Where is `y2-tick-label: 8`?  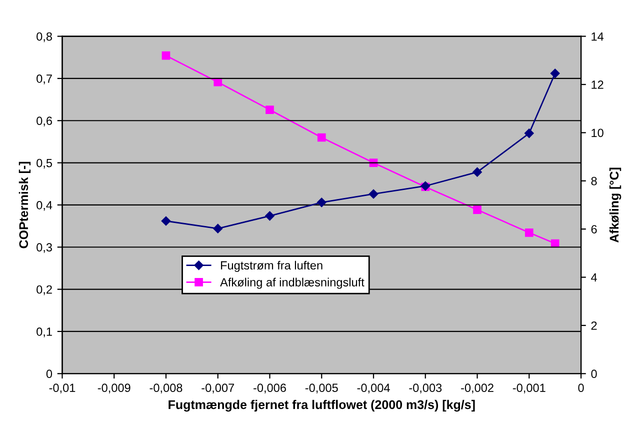 y2-tick-label: 8 is located at coordinates (594, 181).